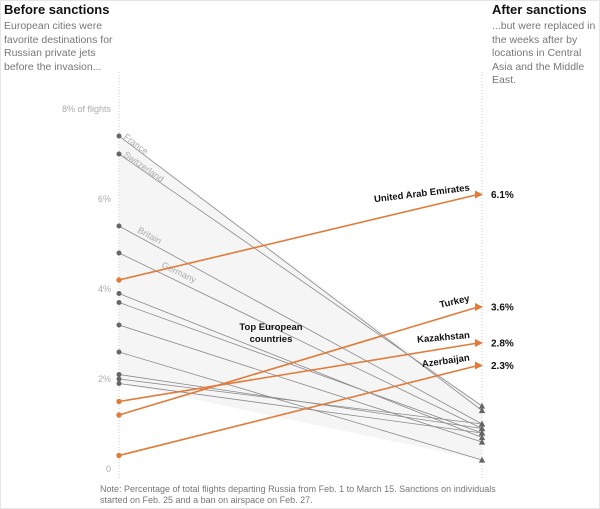  I want to click on y-tick-label-0: 0, so click(108, 469).